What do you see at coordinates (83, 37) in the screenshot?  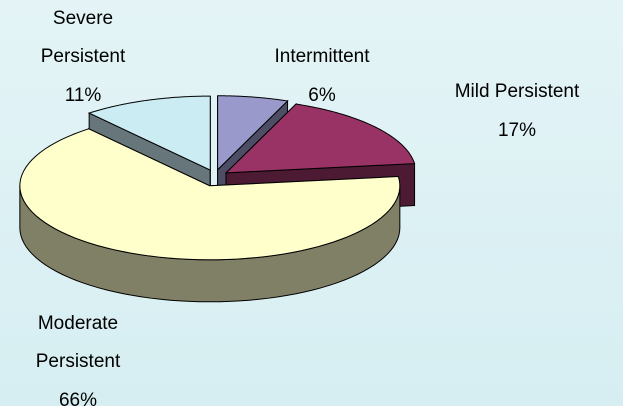 I see `category-label: Severe Persistent` at bounding box center [83, 37].